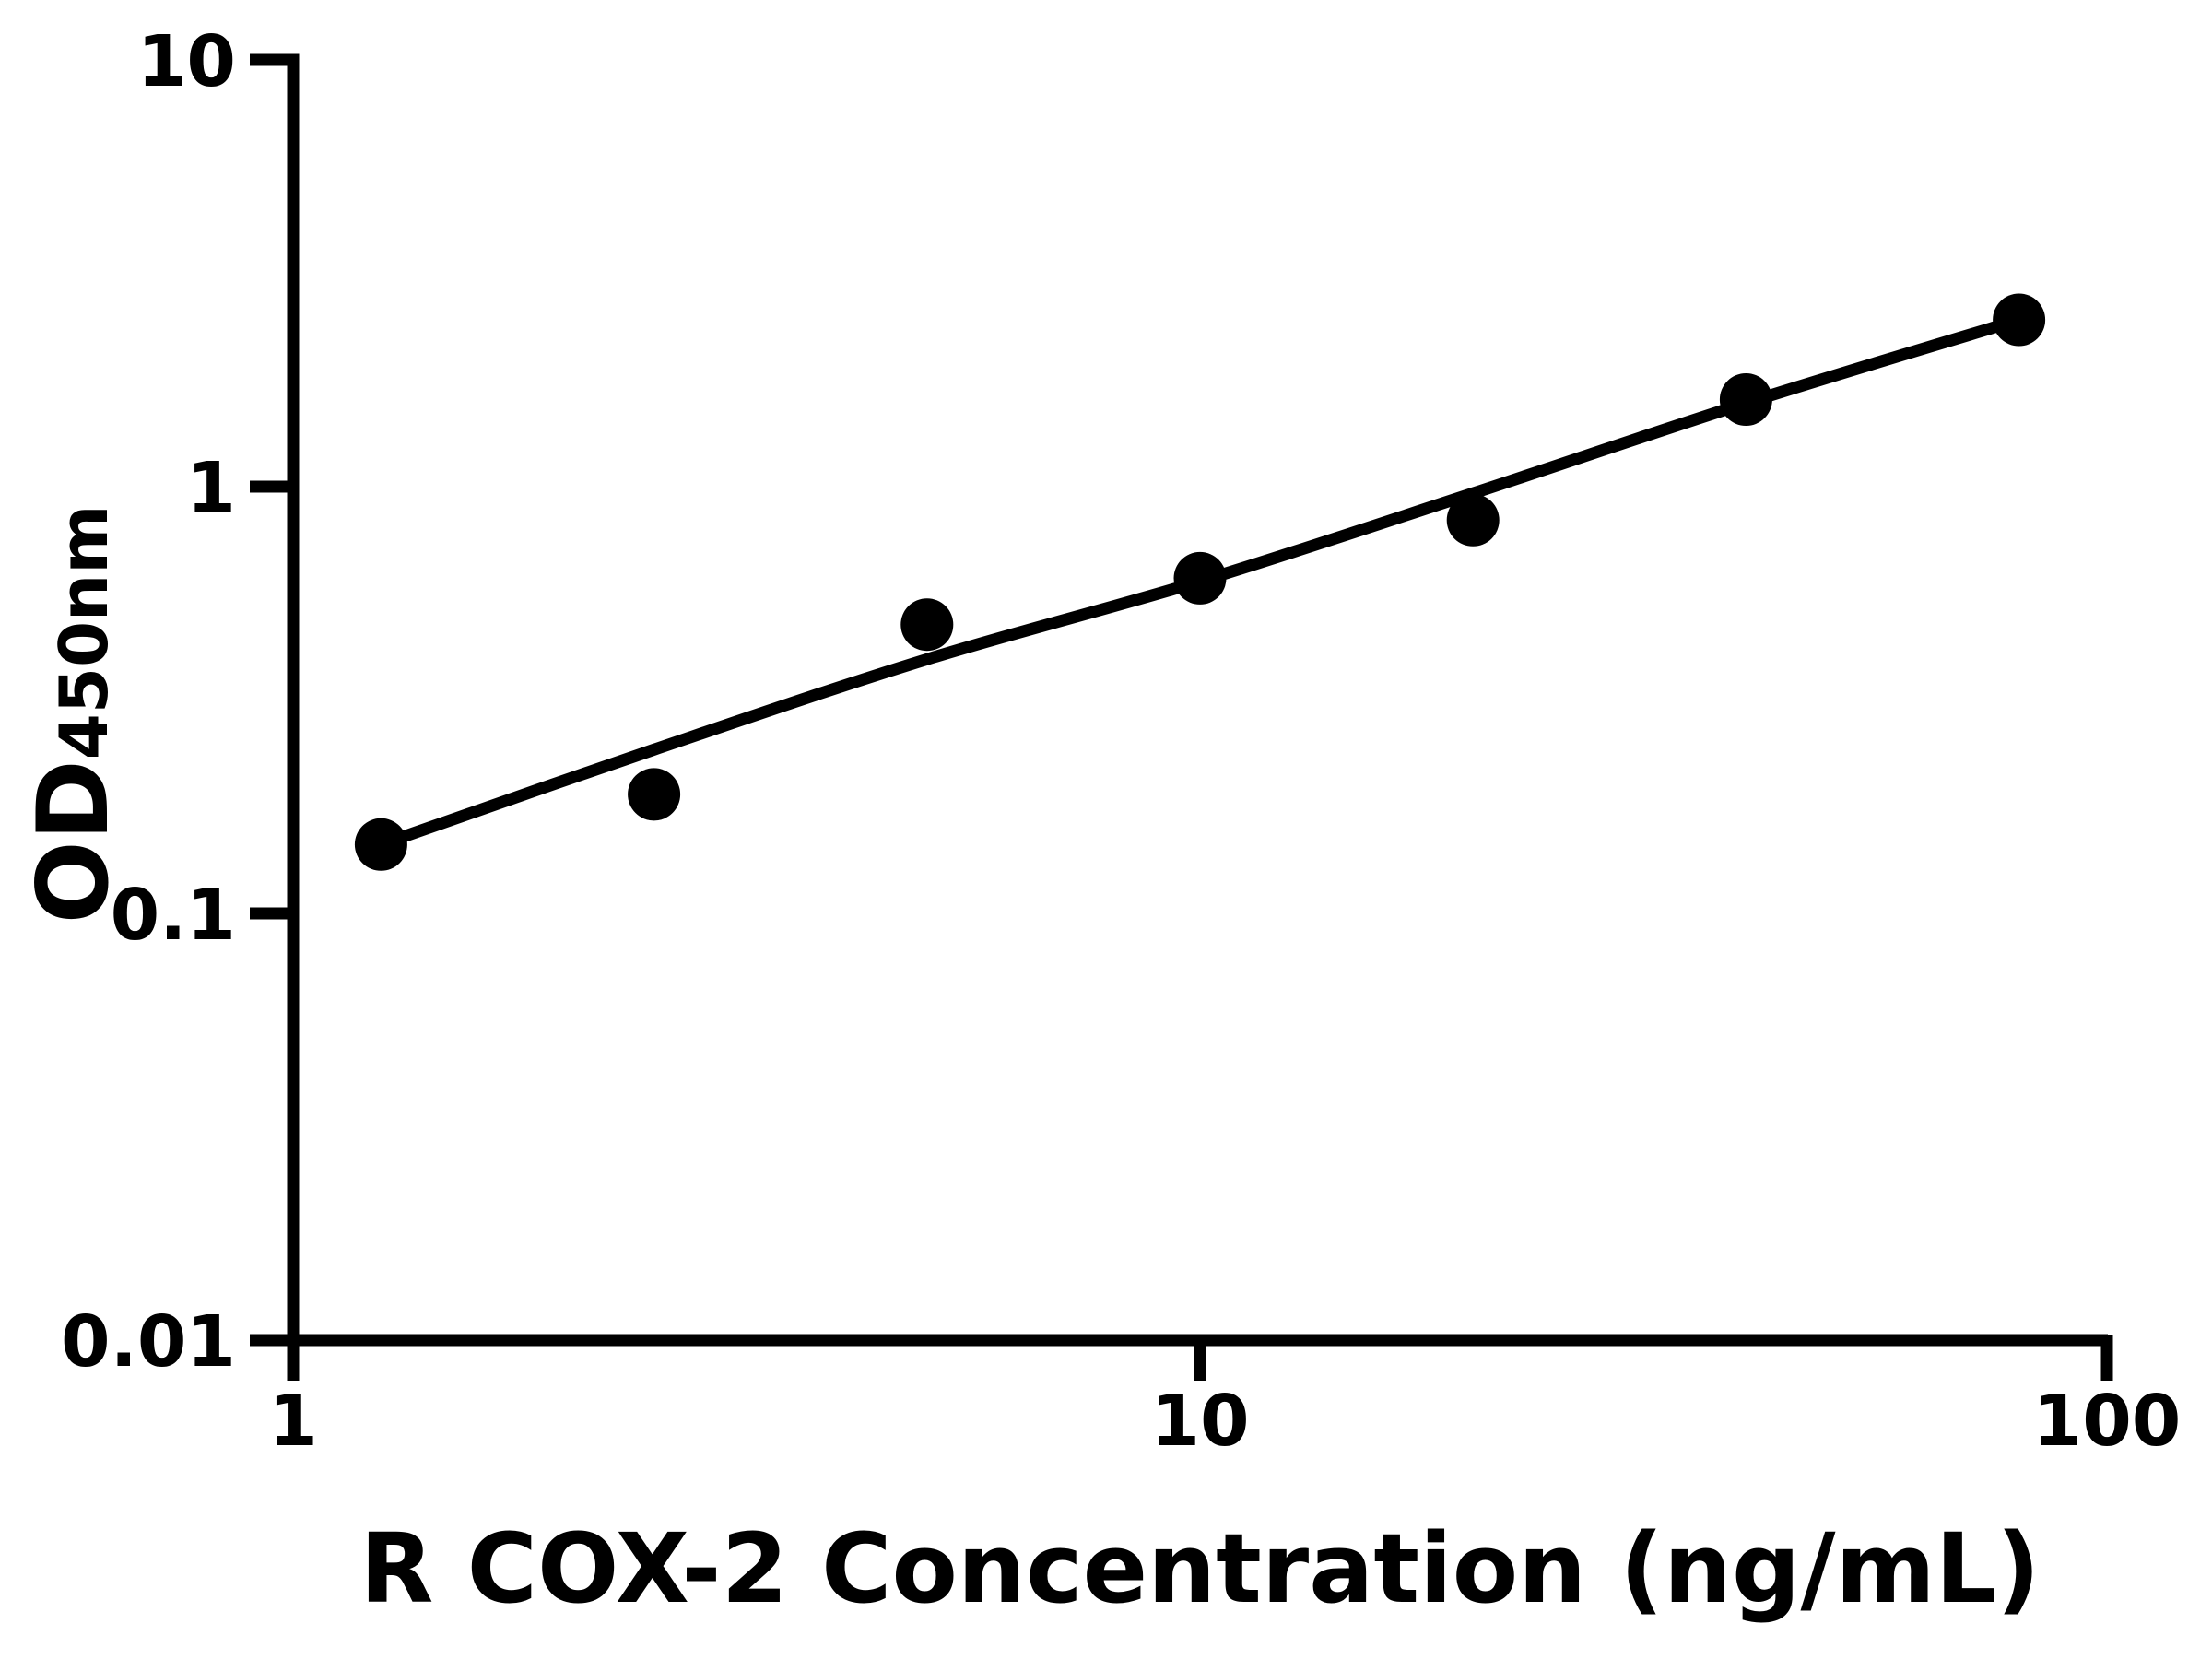 Image resolution: width=2212 pixels, height=1659 pixels. What do you see at coordinates (148, 1342) in the screenshot?
I see `y-tick-label: 0.01` at bounding box center [148, 1342].